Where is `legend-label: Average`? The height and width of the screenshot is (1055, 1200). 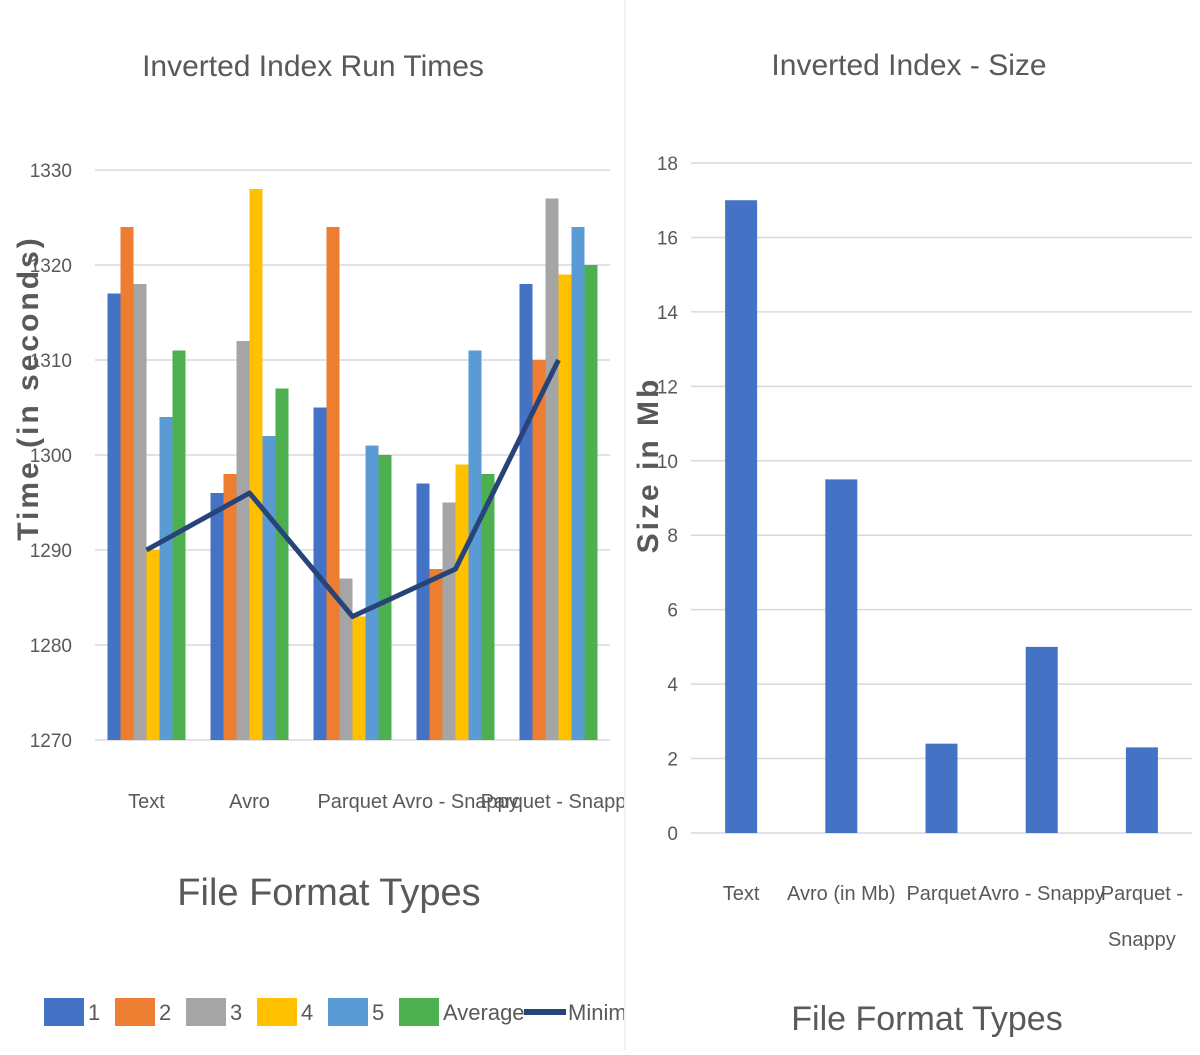
legend-label: Average is located at coordinates (484, 1012).